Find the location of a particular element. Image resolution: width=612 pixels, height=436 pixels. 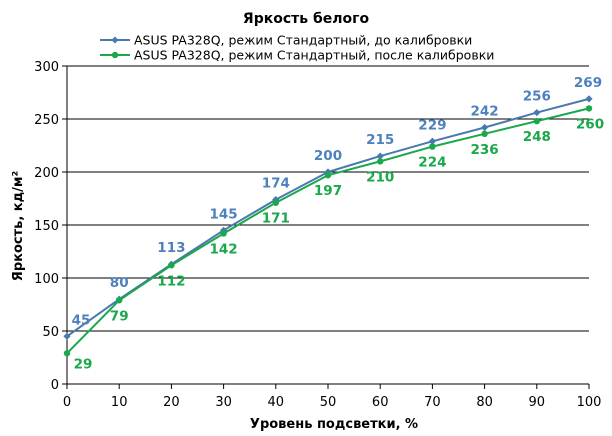

data-label-before: 242 is located at coordinates (485, 111).